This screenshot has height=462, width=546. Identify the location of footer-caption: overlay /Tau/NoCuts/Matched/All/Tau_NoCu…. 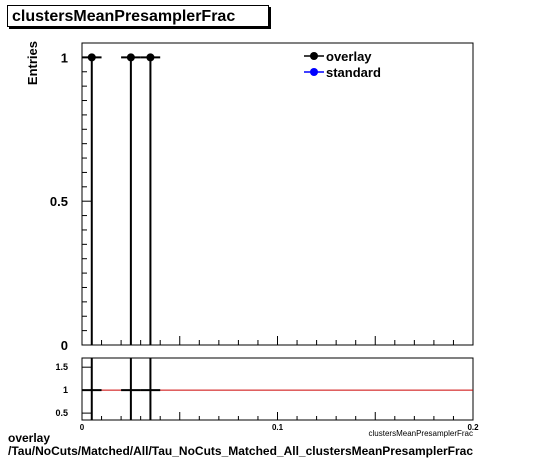
(240, 445).